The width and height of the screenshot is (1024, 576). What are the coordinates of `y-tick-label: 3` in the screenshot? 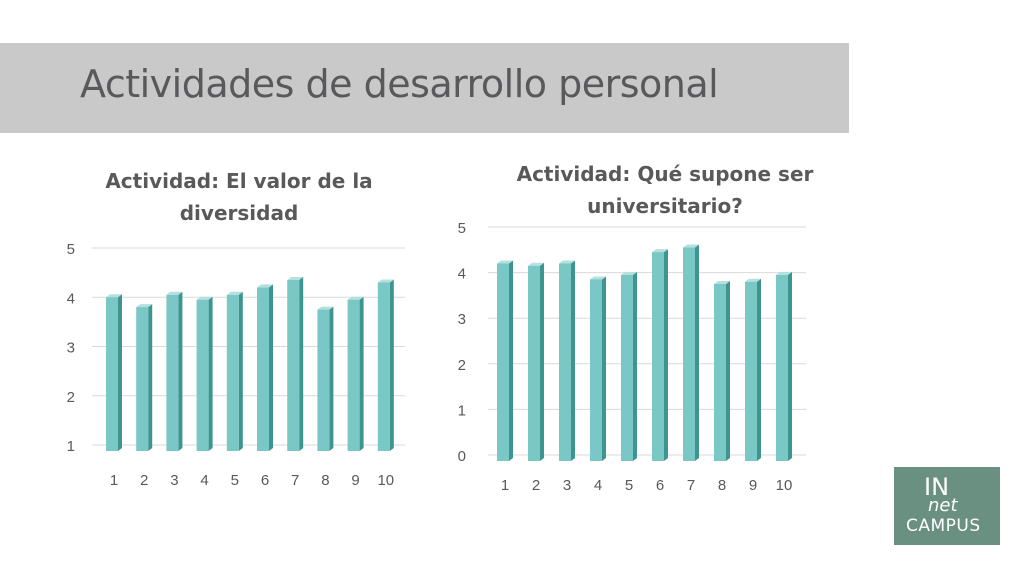 It's located at (71, 348).